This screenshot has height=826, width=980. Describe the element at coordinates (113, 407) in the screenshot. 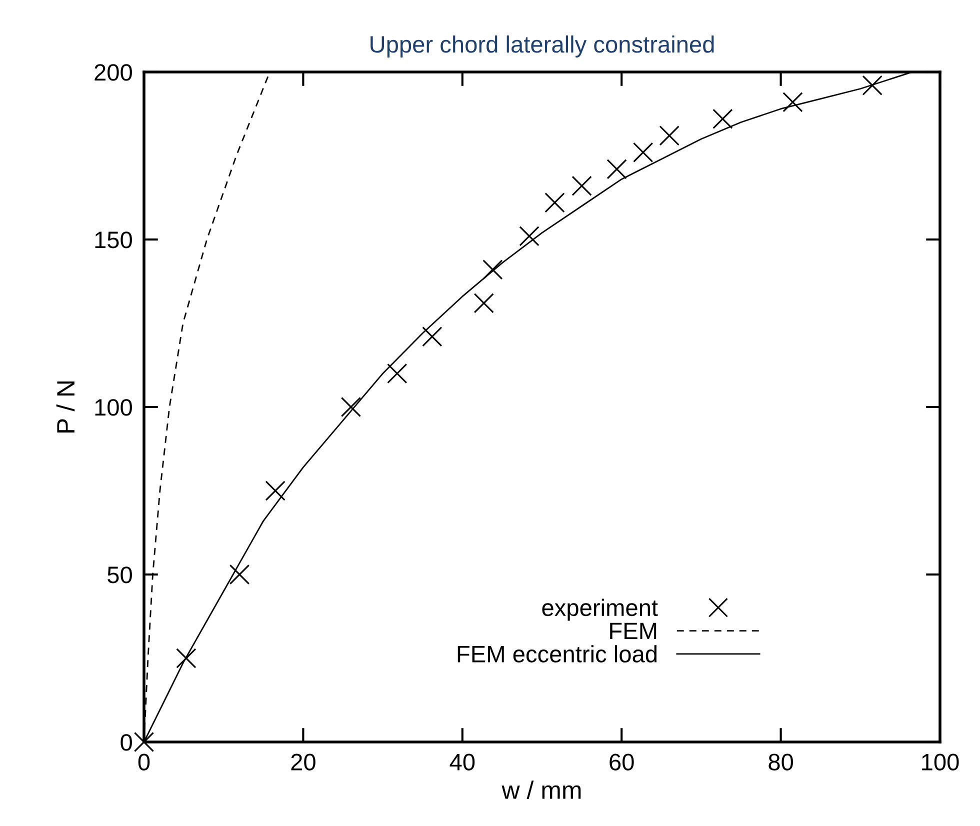

I see `y-tick-label: 100` at that location.